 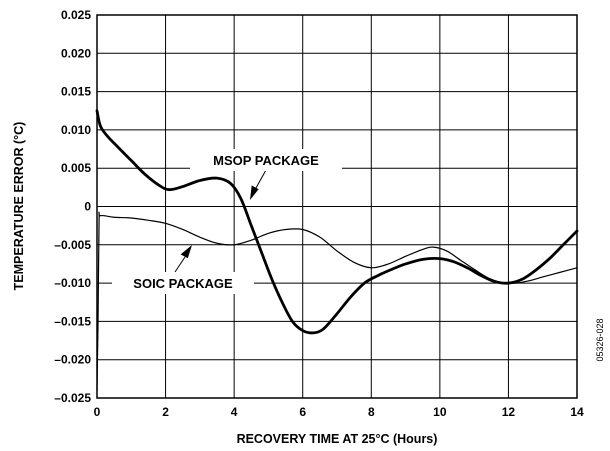 What do you see at coordinates (234, 412) in the screenshot?
I see `x-tick-label: 4` at bounding box center [234, 412].